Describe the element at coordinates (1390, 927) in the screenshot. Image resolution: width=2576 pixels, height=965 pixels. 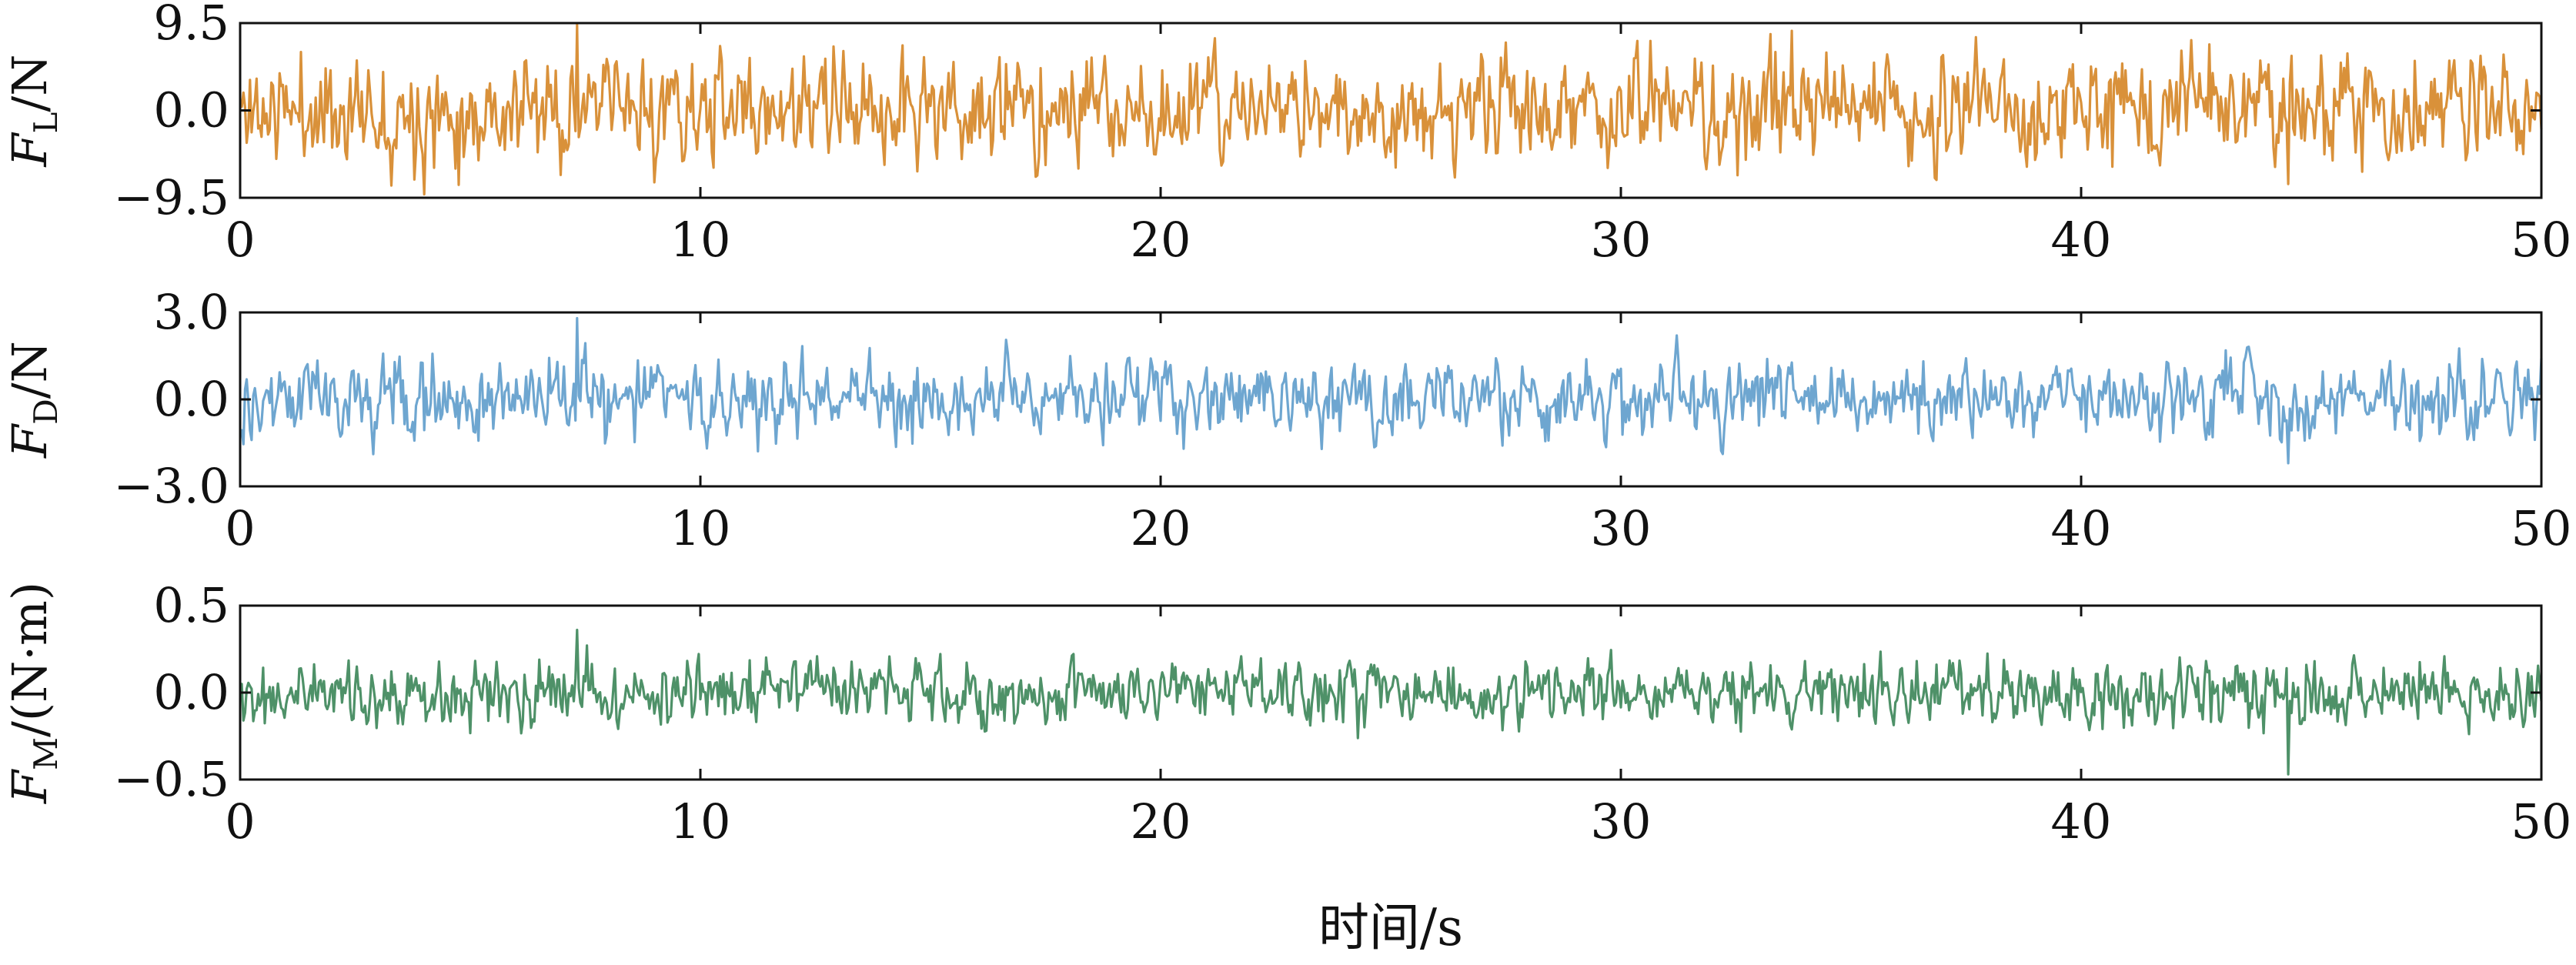
I see `x-axis-label: 时间/s` at that location.